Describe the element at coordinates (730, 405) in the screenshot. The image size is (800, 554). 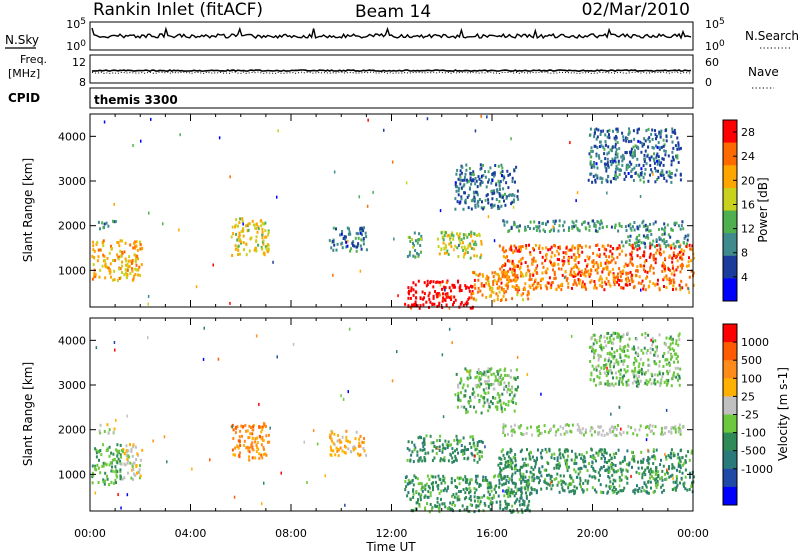
I see `colorbar-band` at that location.